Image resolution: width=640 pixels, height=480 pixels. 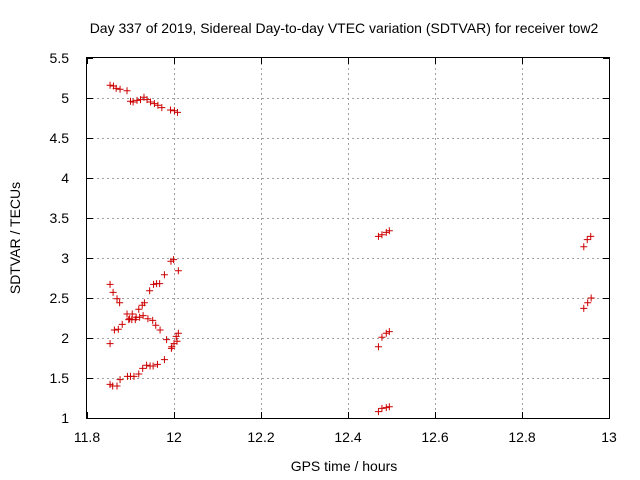 I want to click on x-tick-label: 12, so click(x=174, y=437).